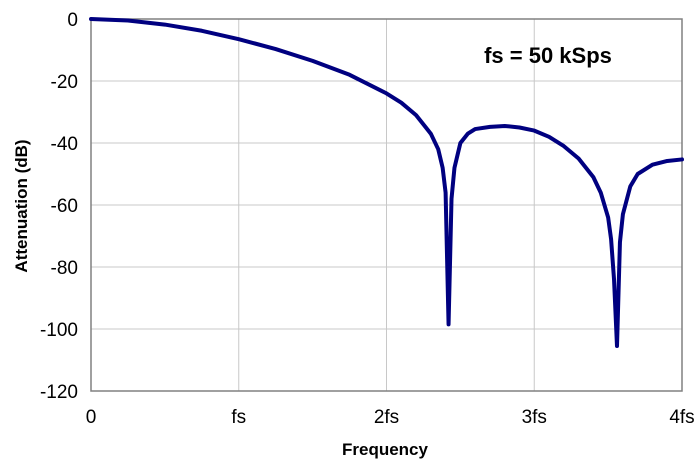 This screenshot has width=698, height=461. What do you see at coordinates (534, 417) in the screenshot?
I see `x-tick-label: 3fs` at bounding box center [534, 417].